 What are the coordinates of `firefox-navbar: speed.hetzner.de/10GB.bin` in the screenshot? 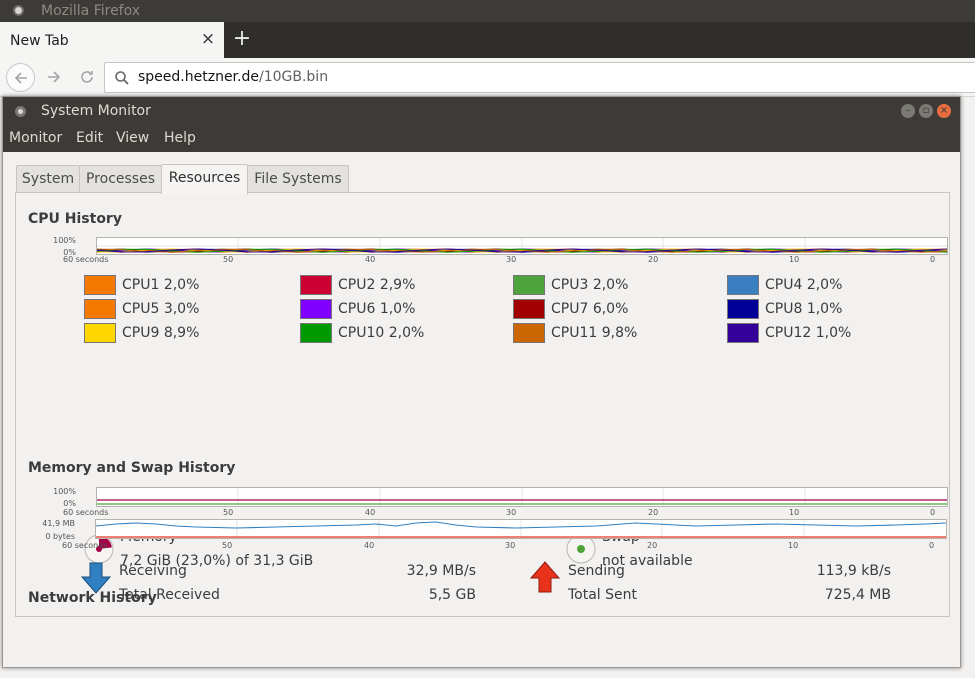 It's located at (487, 77).